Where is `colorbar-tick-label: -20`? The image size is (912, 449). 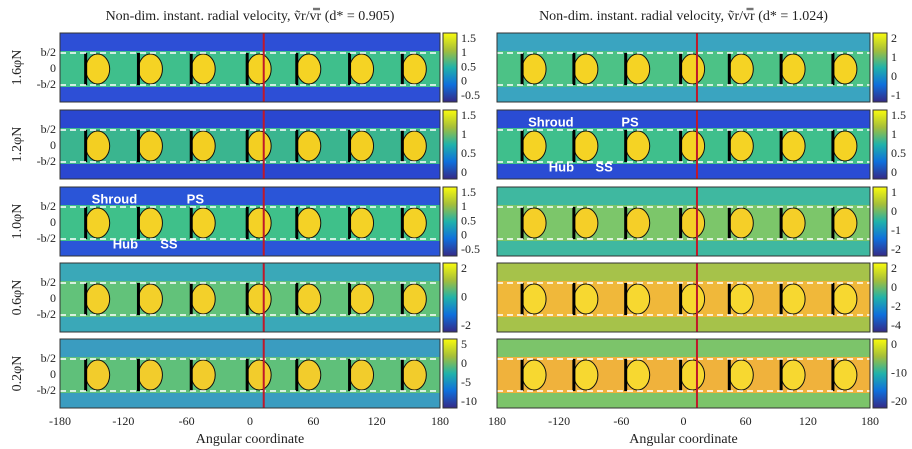 colorbar-tick-label: -20 is located at coordinates (899, 401).